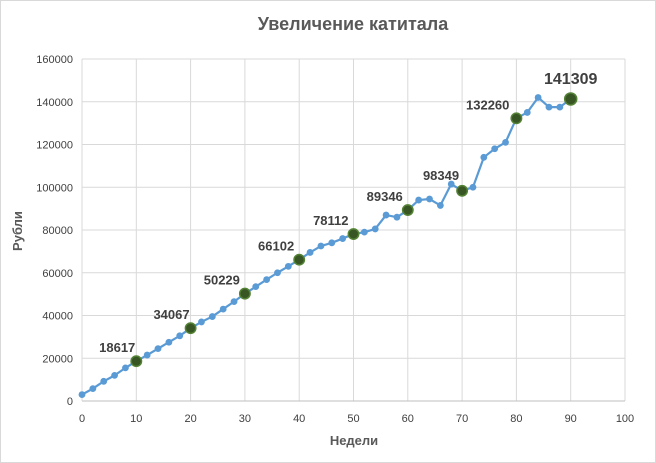 The width and height of the screenshot is (656, 463). I want to click on y-axis-title: Рубли, so click(17, 231).